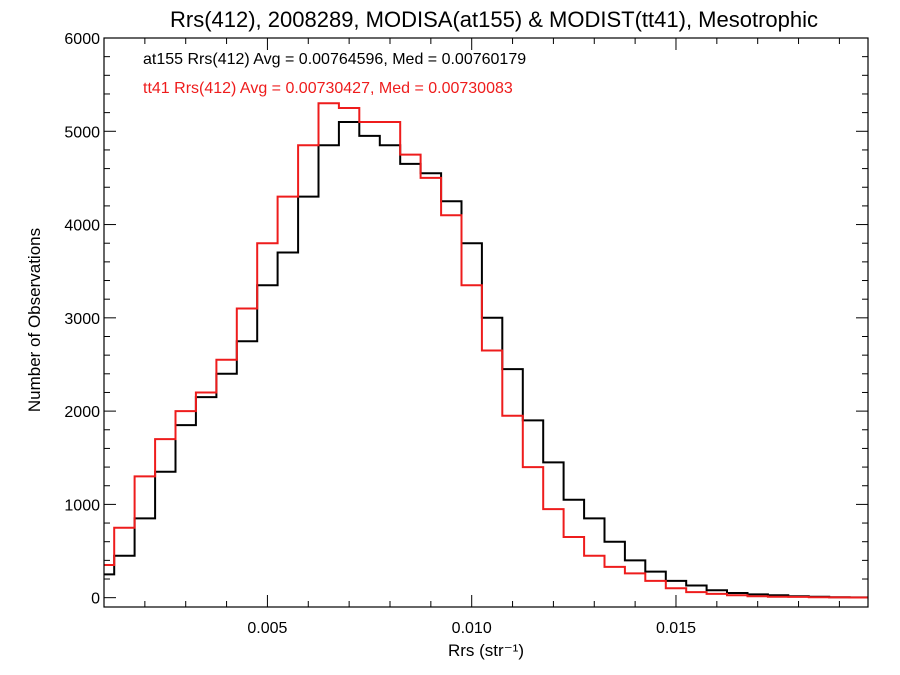 The width and height of the screenshot is (900, 675). Describe the element at coordinates (82, 226) in the screenshot. I see `y-tick-label: 4000` at that location.